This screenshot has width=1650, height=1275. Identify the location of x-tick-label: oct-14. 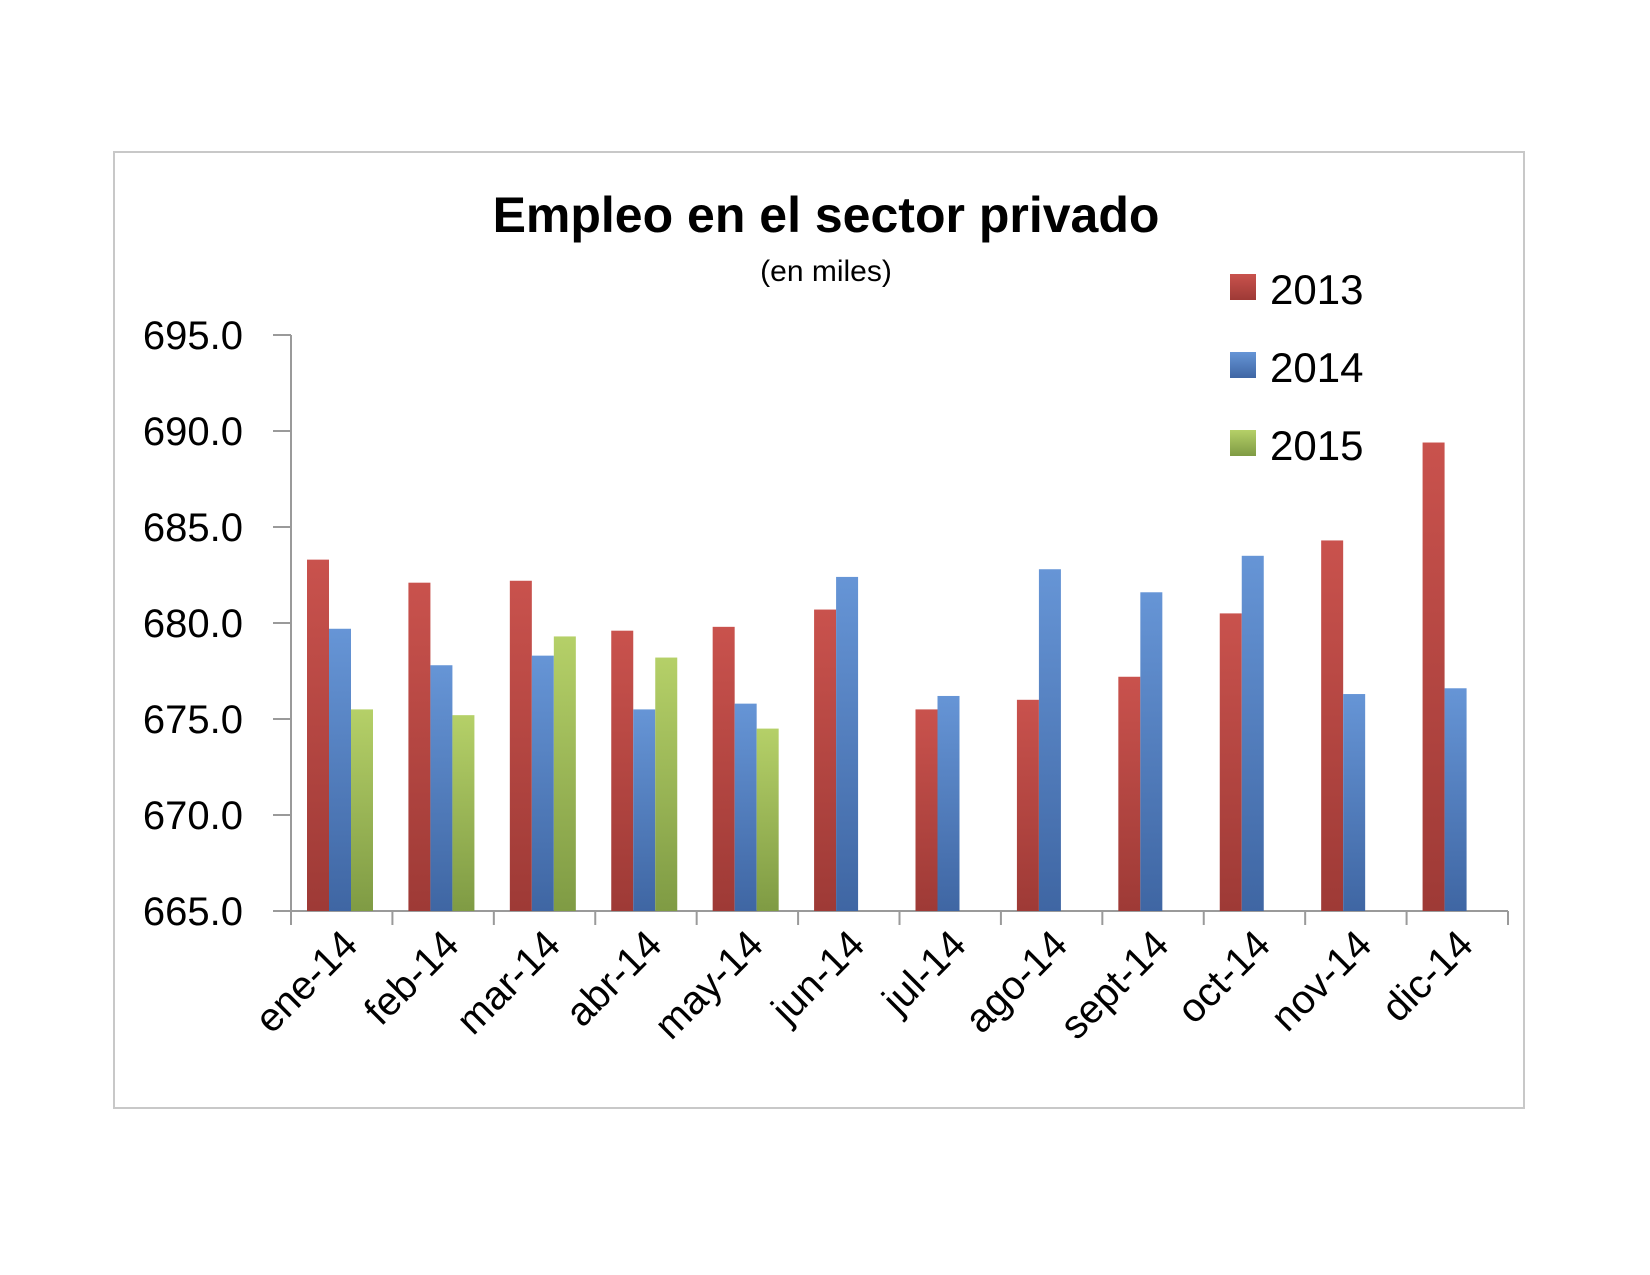
(1224, 977).